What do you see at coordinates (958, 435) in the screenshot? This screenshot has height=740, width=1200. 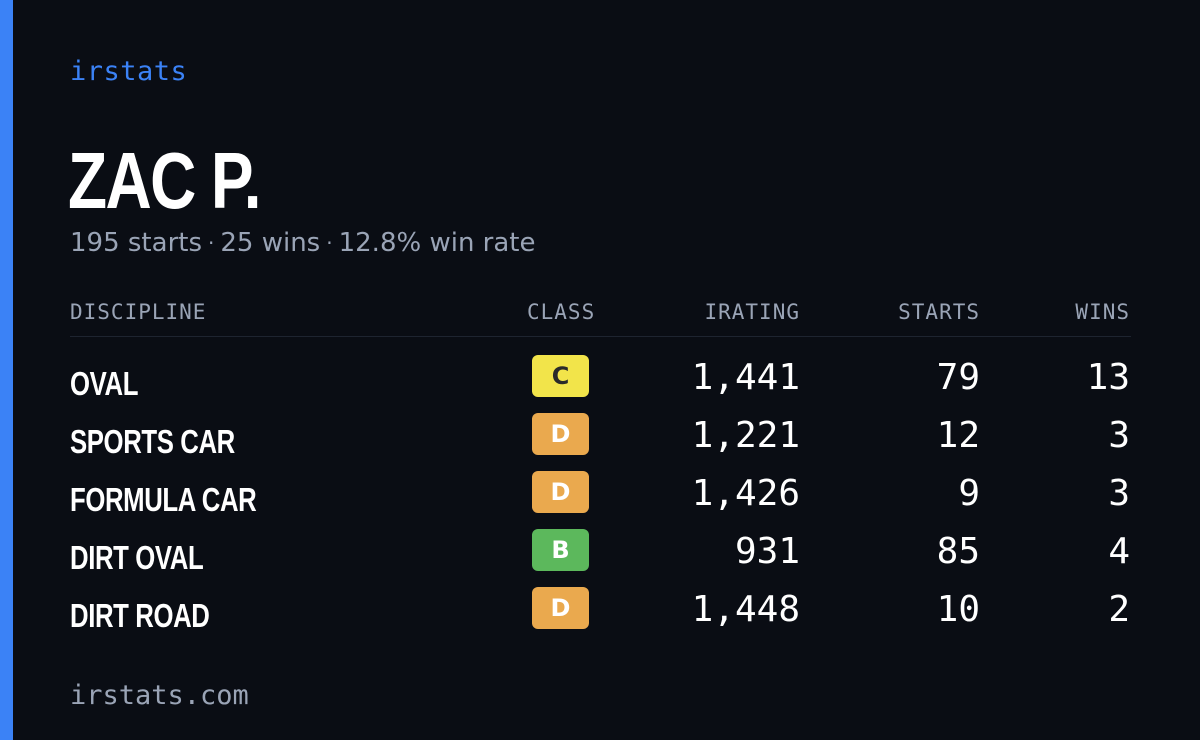 I see `starts-value: 12` at bounding box center [958, 435].